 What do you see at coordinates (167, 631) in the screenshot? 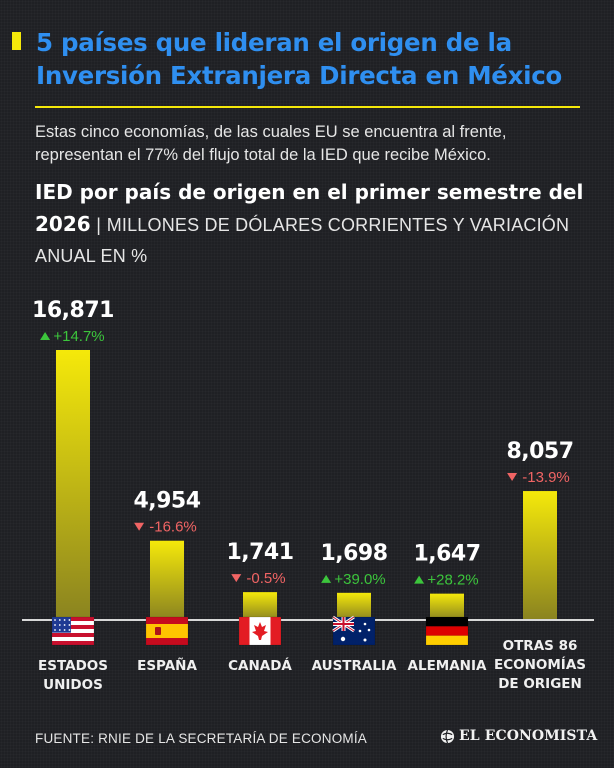
I see `spain-flag` at bounding box center [167, 631].